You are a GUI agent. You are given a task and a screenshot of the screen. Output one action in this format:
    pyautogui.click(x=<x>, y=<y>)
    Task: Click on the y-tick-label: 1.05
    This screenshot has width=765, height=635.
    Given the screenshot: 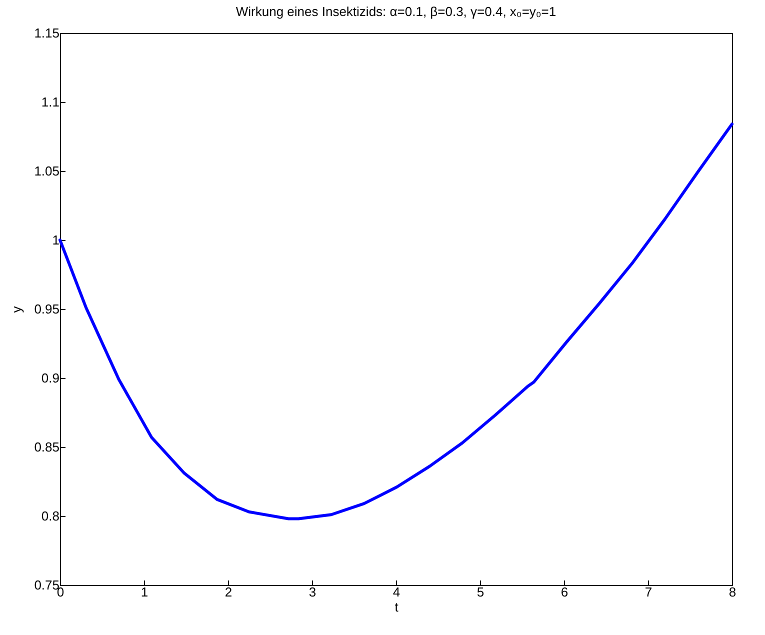 What is the action you would take?
    pyautogui.click(x=47, y=171)
    